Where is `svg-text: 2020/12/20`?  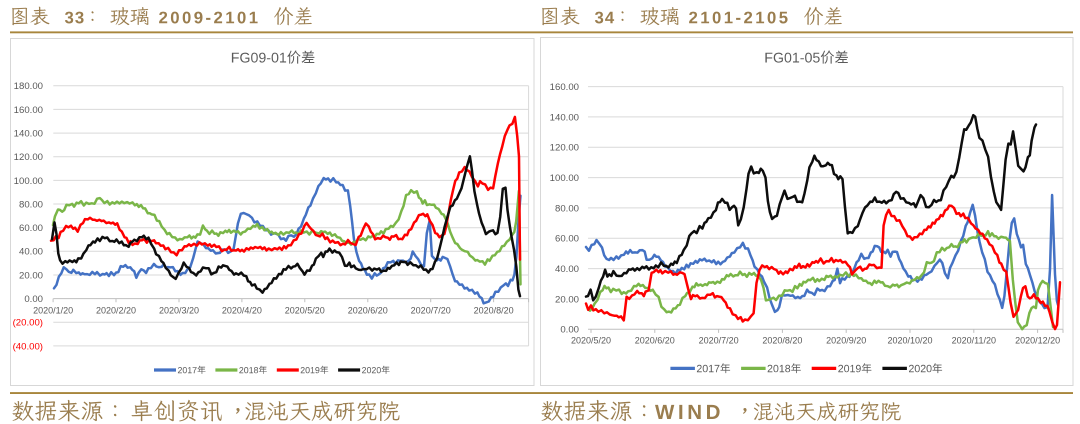 svg-text: 2020/12/20 is located at coordinates (1037, 341).